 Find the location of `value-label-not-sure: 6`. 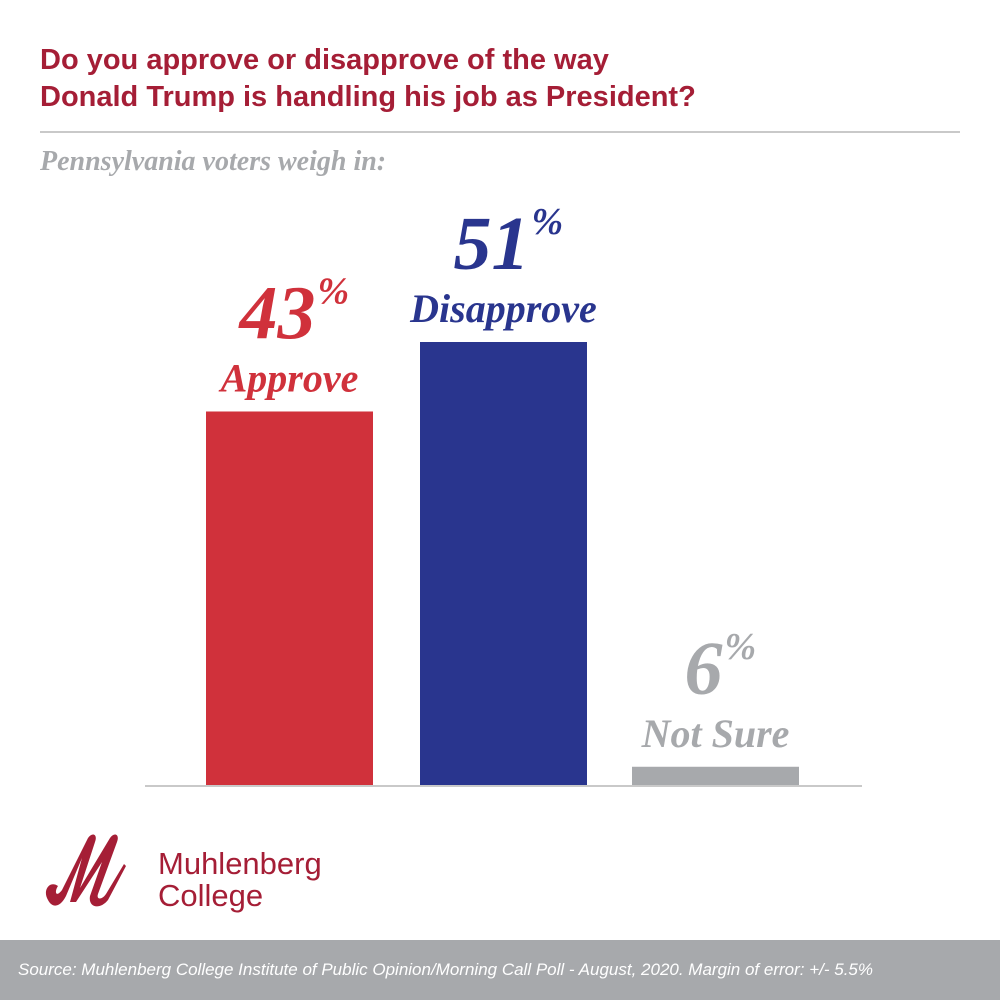

value-label-not-sure: 6 is located at coordinates (704, 669).